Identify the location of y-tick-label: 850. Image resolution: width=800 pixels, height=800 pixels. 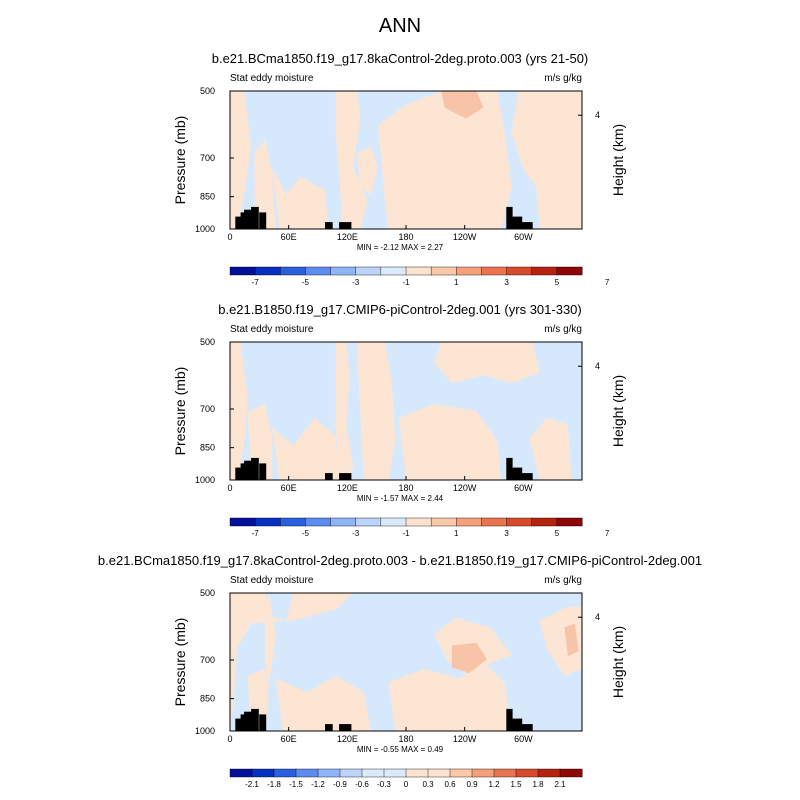
(207, 197).